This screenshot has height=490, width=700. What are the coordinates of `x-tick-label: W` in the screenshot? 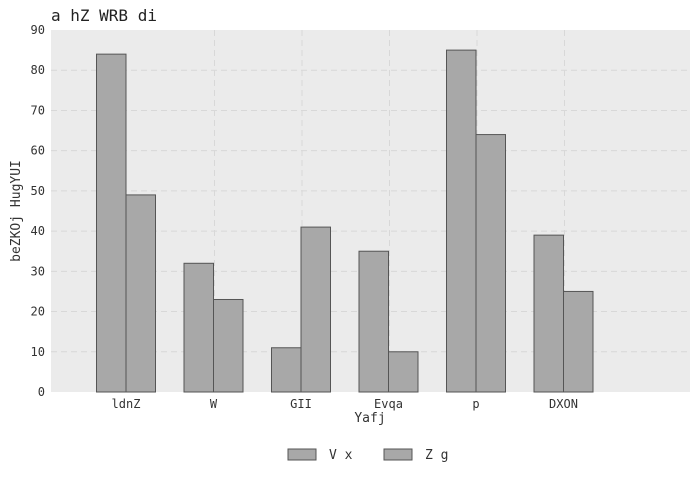 It's located at (214, 404).